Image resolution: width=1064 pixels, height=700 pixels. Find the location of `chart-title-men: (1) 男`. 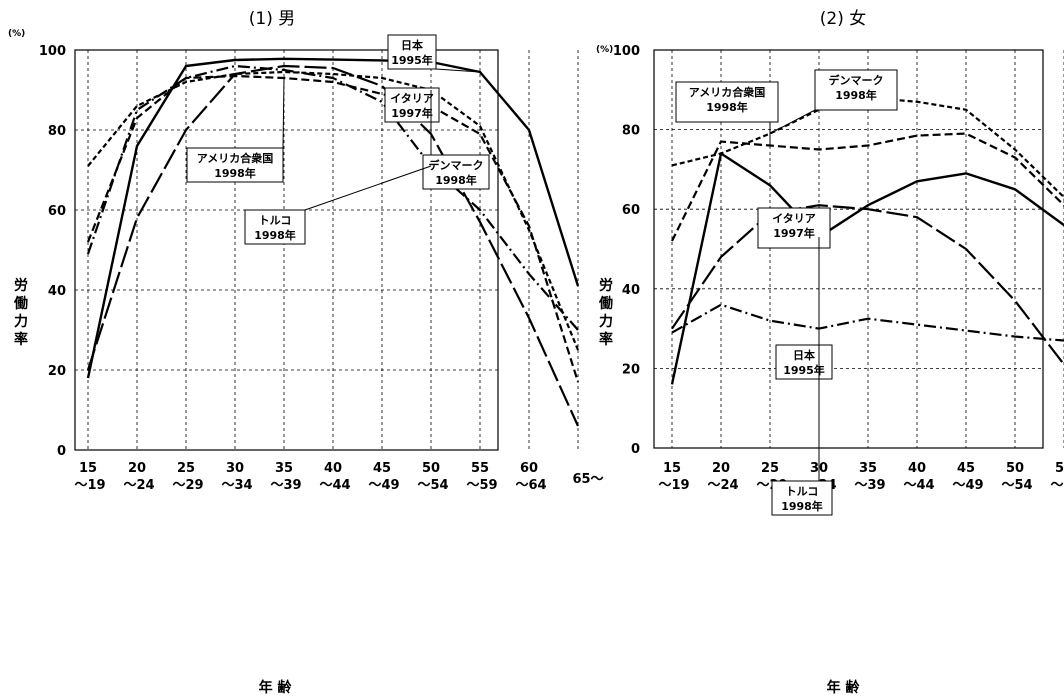

chart-title-men: (1) 男 is located at coordinates (272, 19).